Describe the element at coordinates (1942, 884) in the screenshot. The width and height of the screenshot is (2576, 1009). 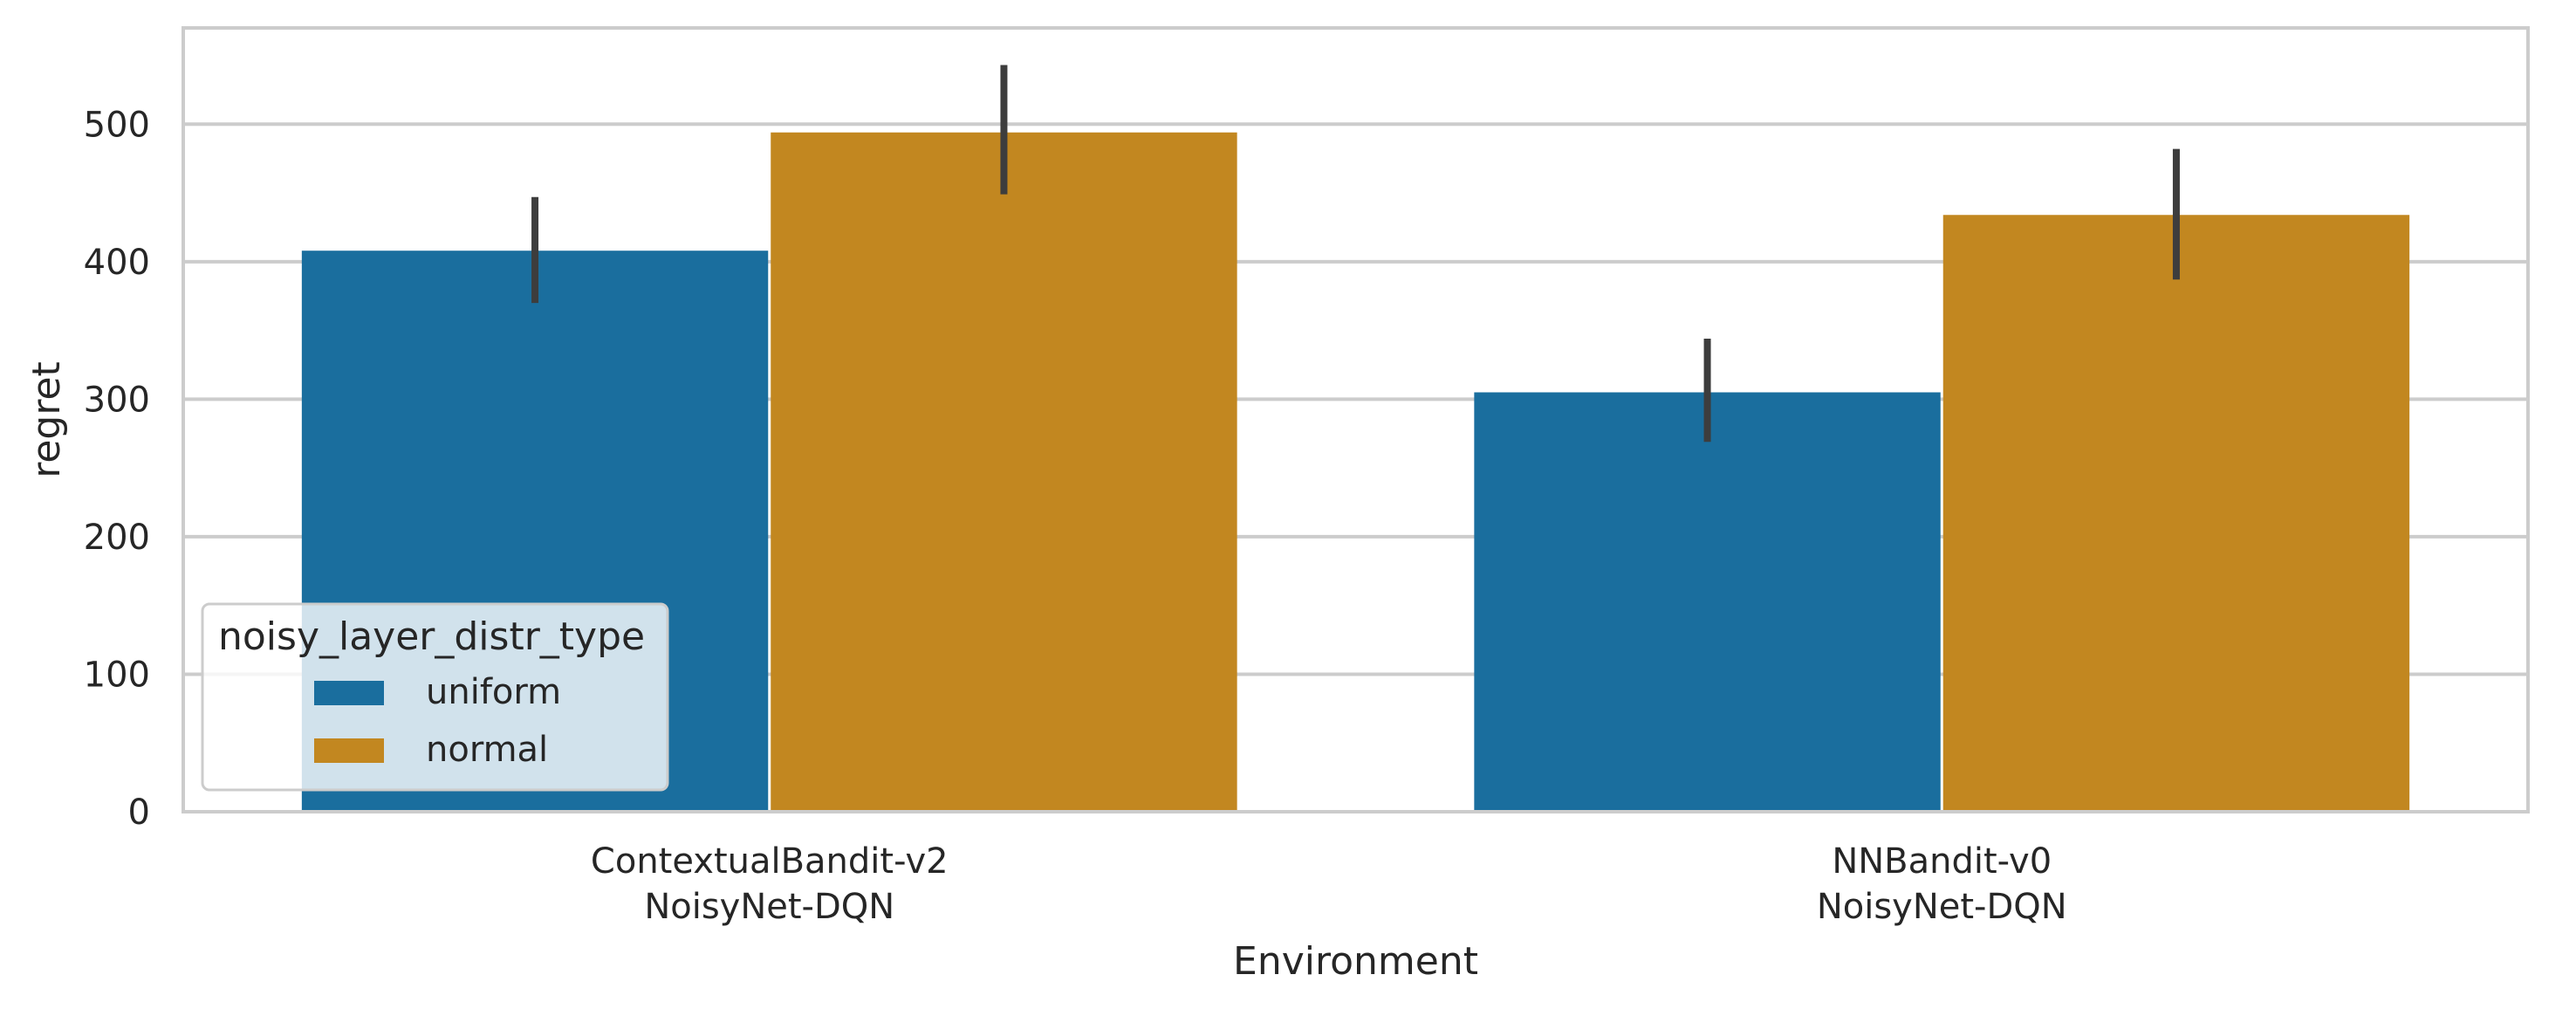
I see `x-tick-label: NNBandit-v0 NoisyNet-DQN` at that location.